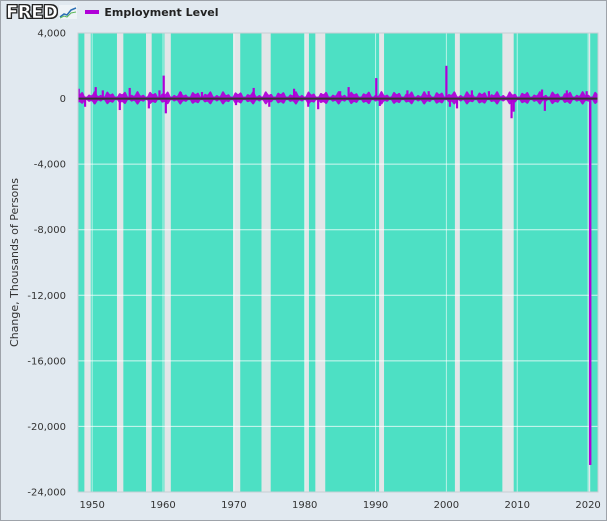 The image size is (607, 521). I want to click on x-tick-labels: 1950 1960 1970 1980 1990 2000 2010 2020, so click(339, 505).